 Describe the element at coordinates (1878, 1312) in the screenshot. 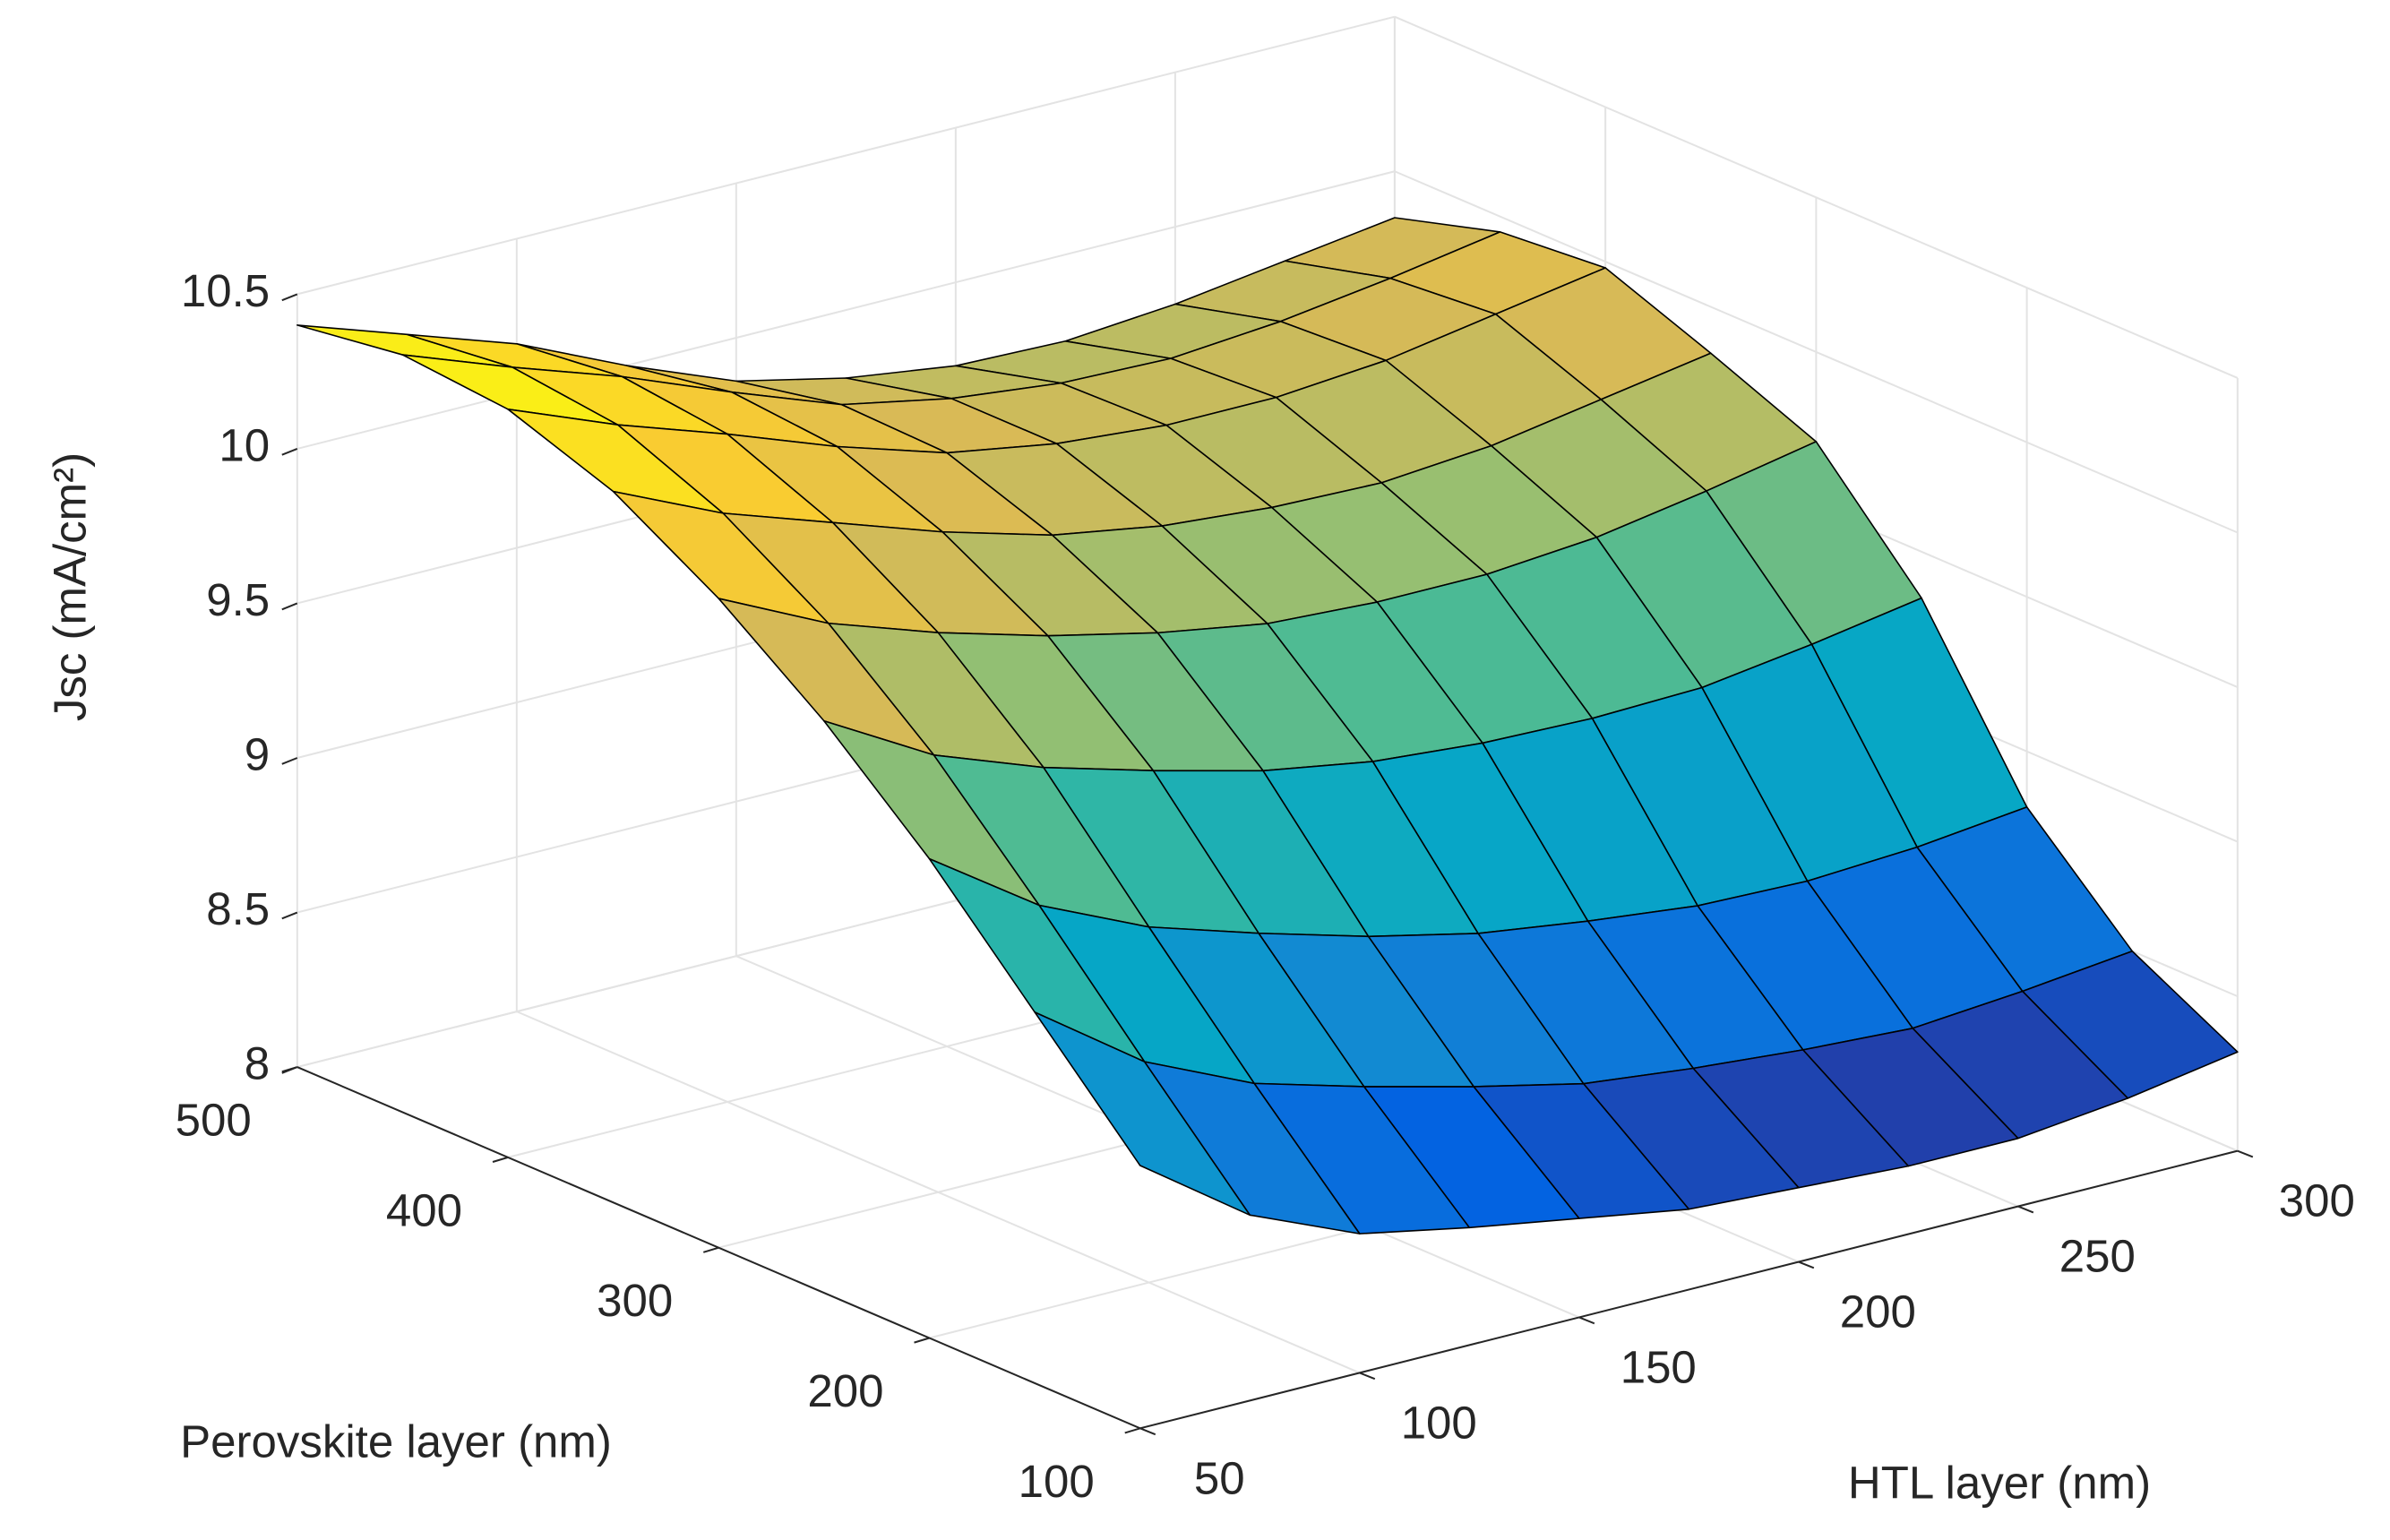

I see `x-tick-label: 200` at that location.